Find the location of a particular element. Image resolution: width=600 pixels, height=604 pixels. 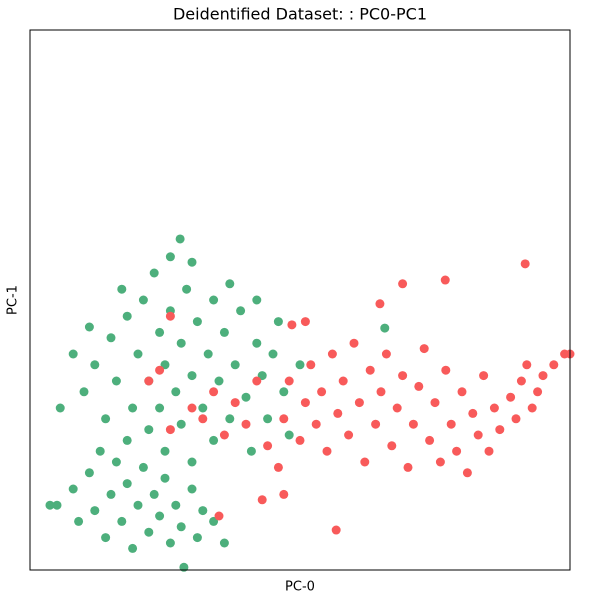

x-axis-label: PC-0 is located at coordinates (300, 587).